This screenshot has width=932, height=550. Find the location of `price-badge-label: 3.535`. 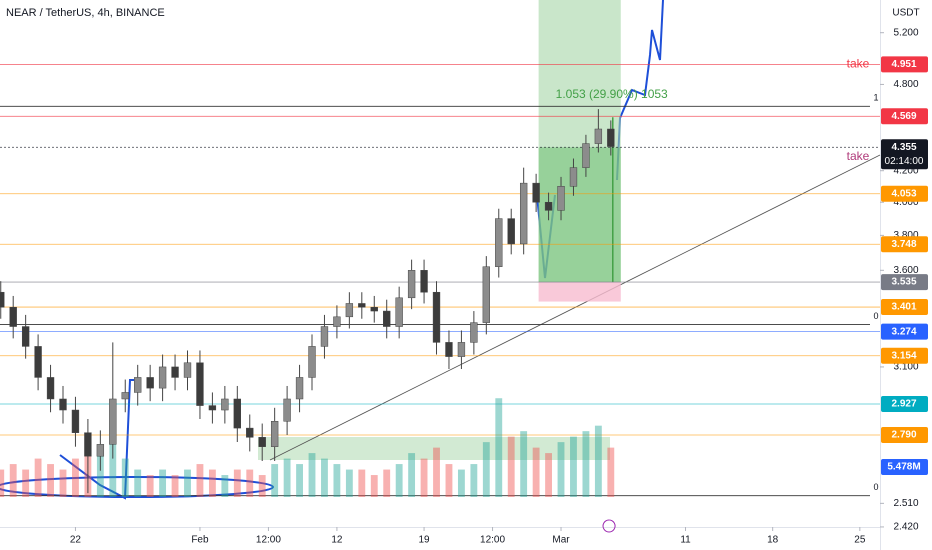

price-badge-label: 3.535 is located at coordinates (903, 282).